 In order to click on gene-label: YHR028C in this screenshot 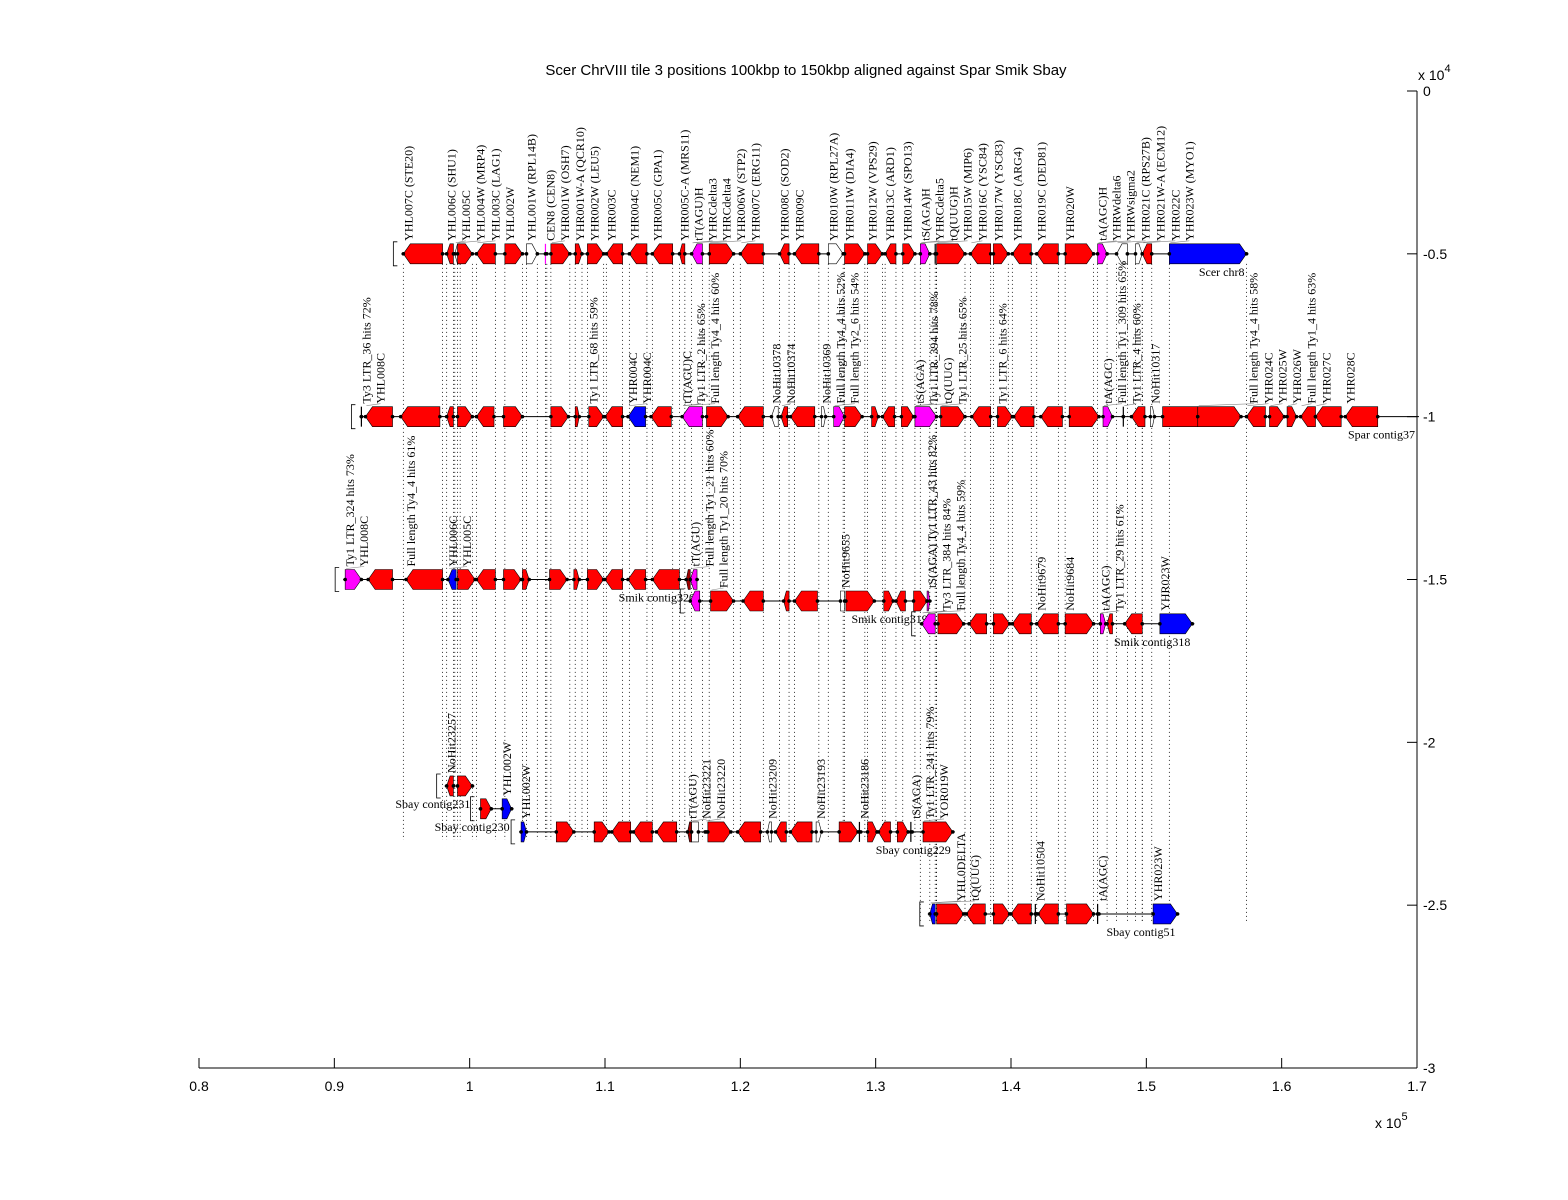, I will do `click(1350, 377)`.